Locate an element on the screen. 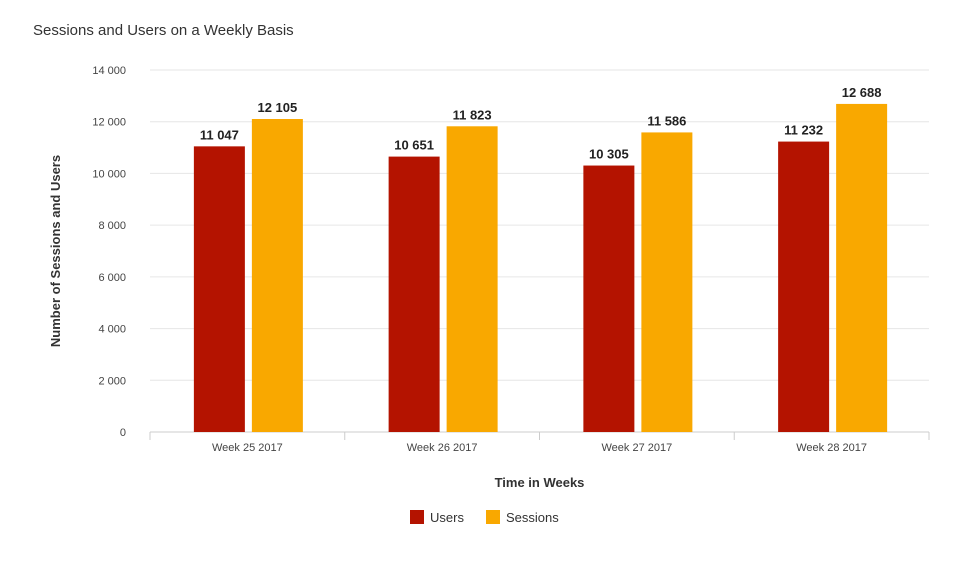 The width and height of the screenshot is (959, 564). y-tick-label: 14 000 is located at coordinates (109, 71).